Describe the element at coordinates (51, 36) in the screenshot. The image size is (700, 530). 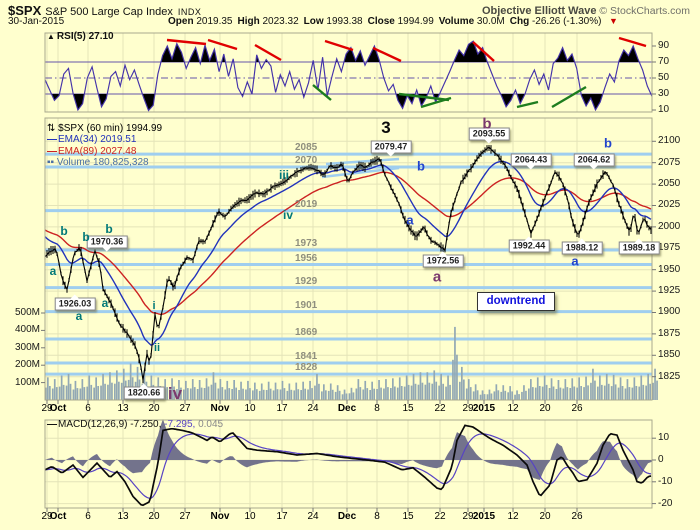
I see `area-chart-icon: ▲` at that location.